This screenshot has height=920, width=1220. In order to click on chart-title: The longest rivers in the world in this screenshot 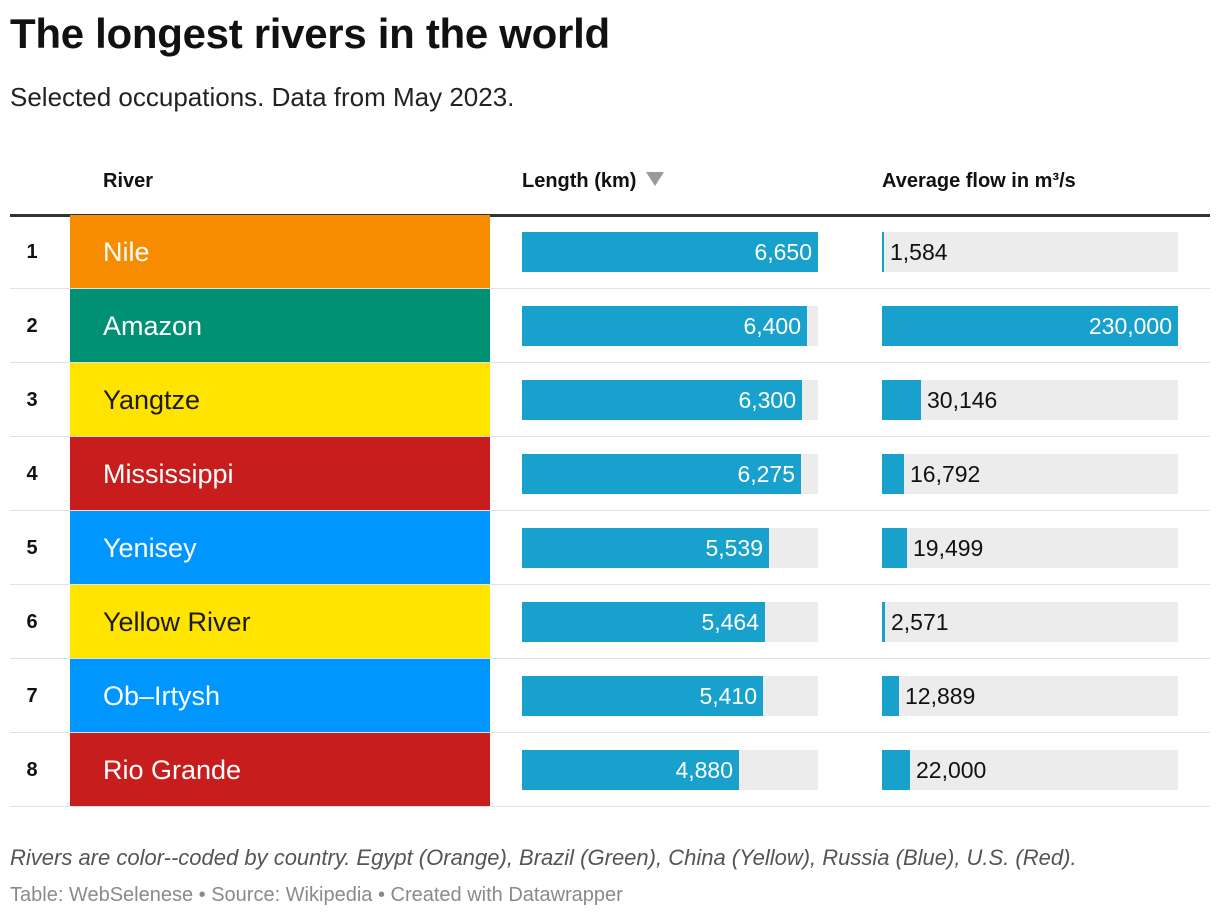, I will do `click(310, 33)`.